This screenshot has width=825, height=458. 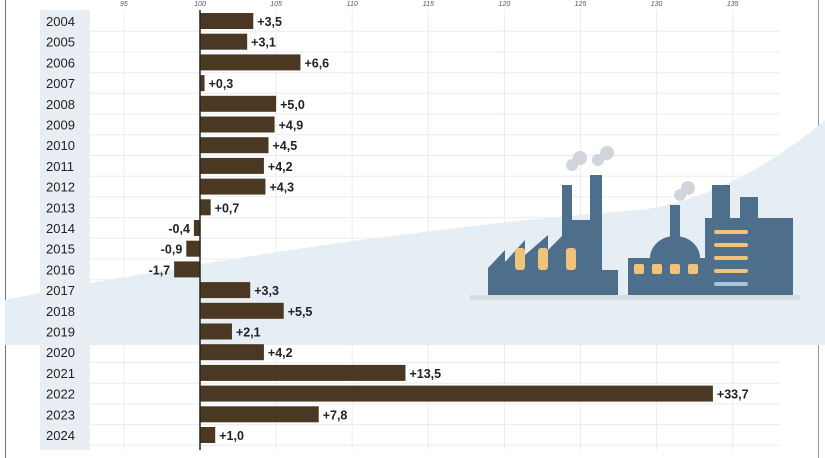 I want to click on x-tick-label: 130, so click(x=657, y=4).